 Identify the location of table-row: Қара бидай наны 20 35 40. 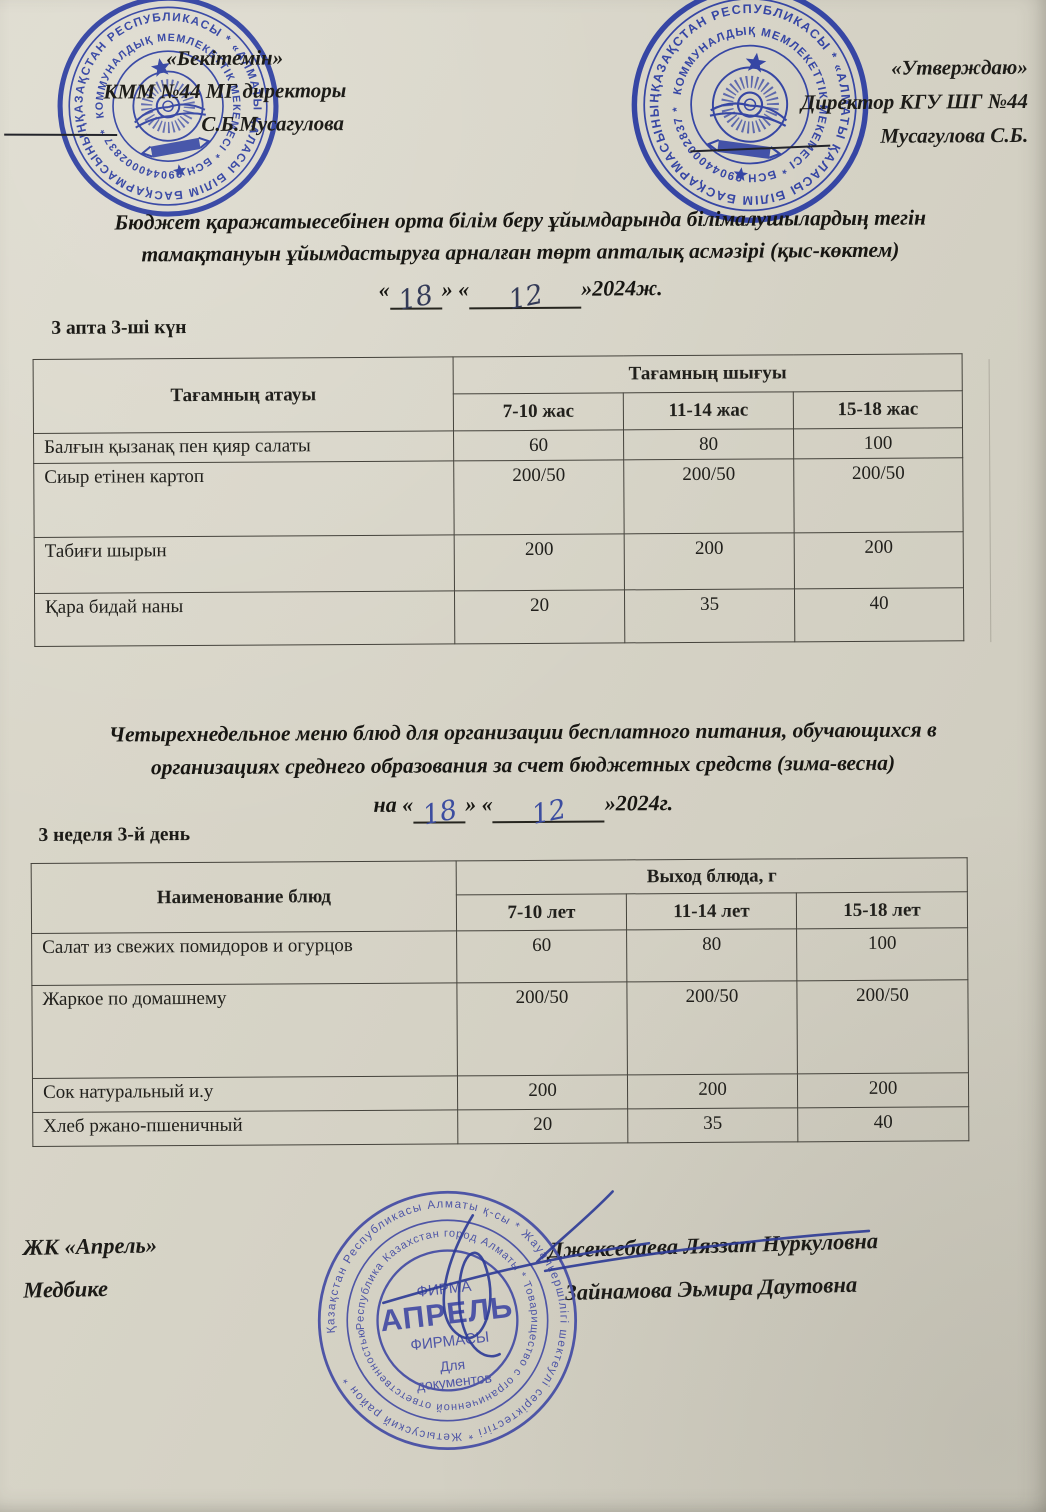
(499, 617).